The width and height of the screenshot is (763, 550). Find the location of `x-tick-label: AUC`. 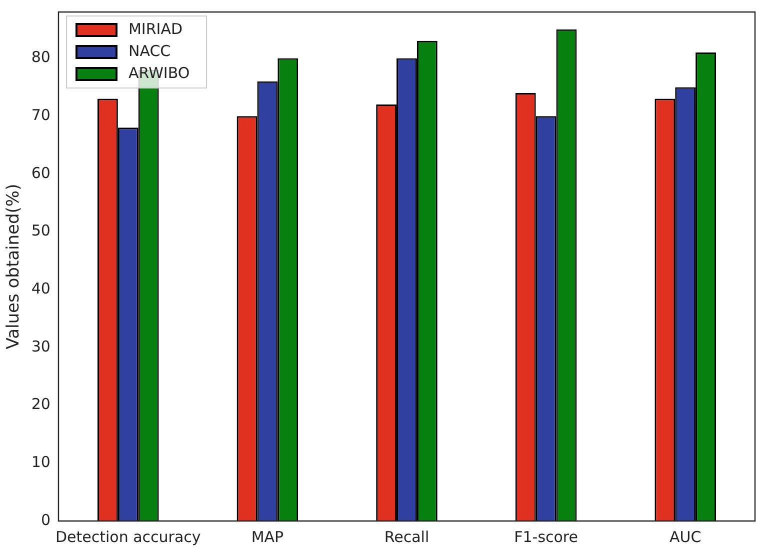

x-tick-label: AUC is located at coordinates (685, 537).